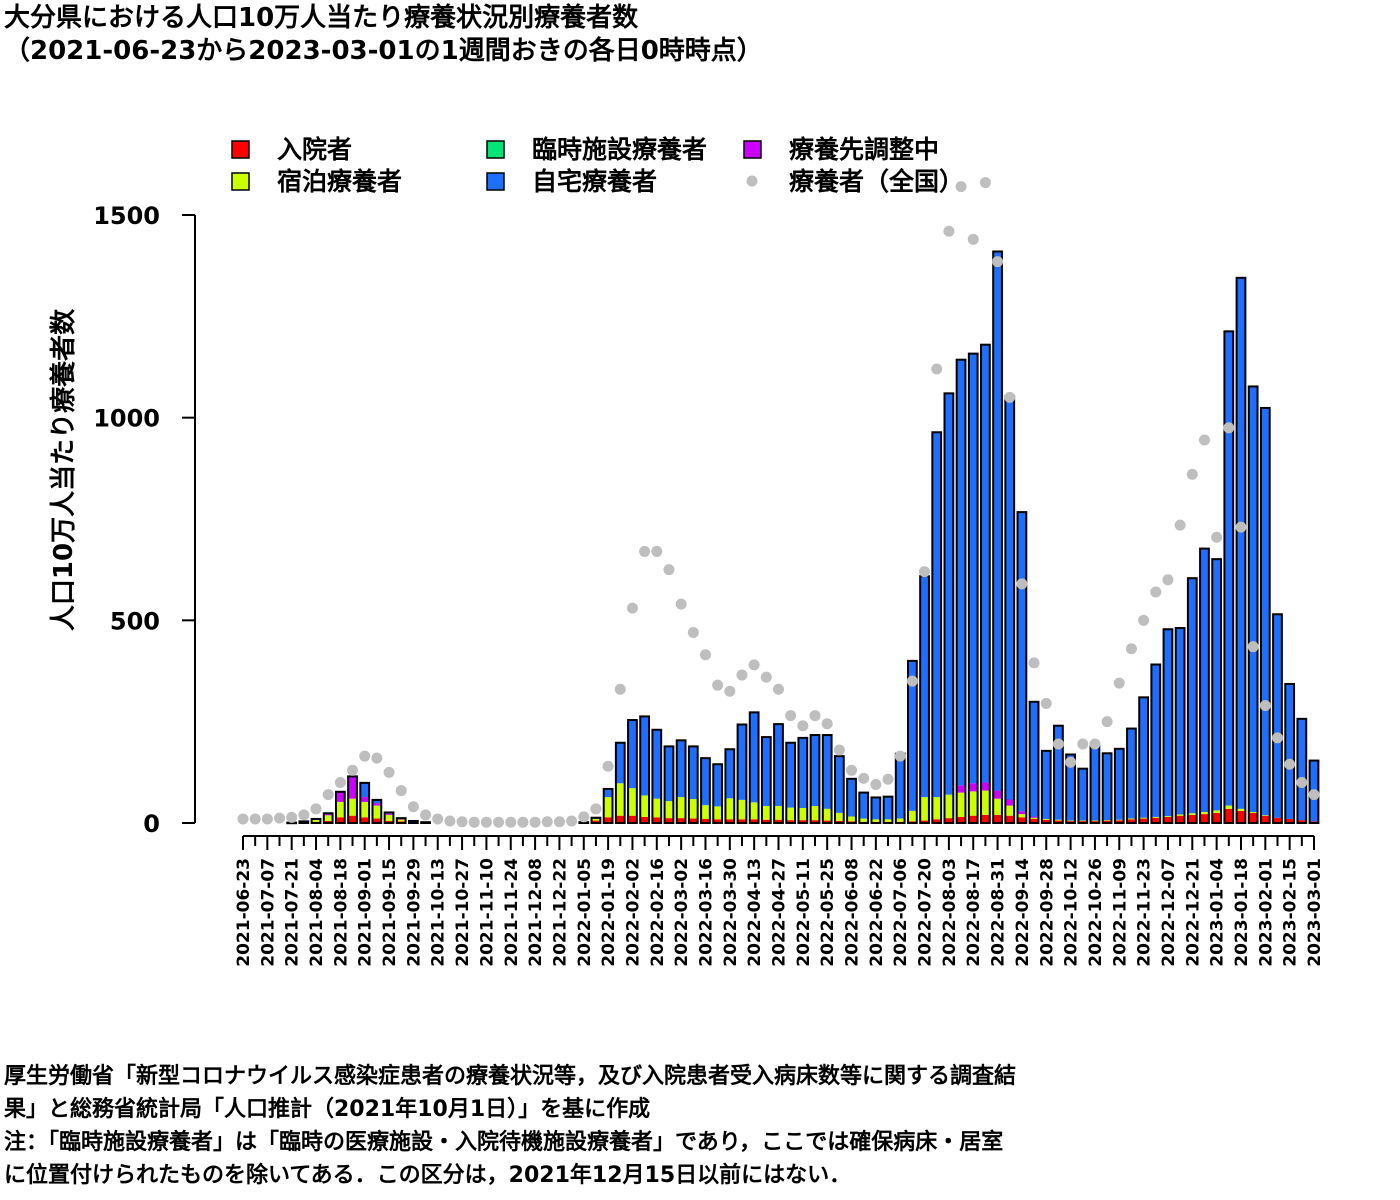  Describe the element at coordinates (1096, 912) in the screenshot. I see `x-tick-label: 2022-10-26` at that location.